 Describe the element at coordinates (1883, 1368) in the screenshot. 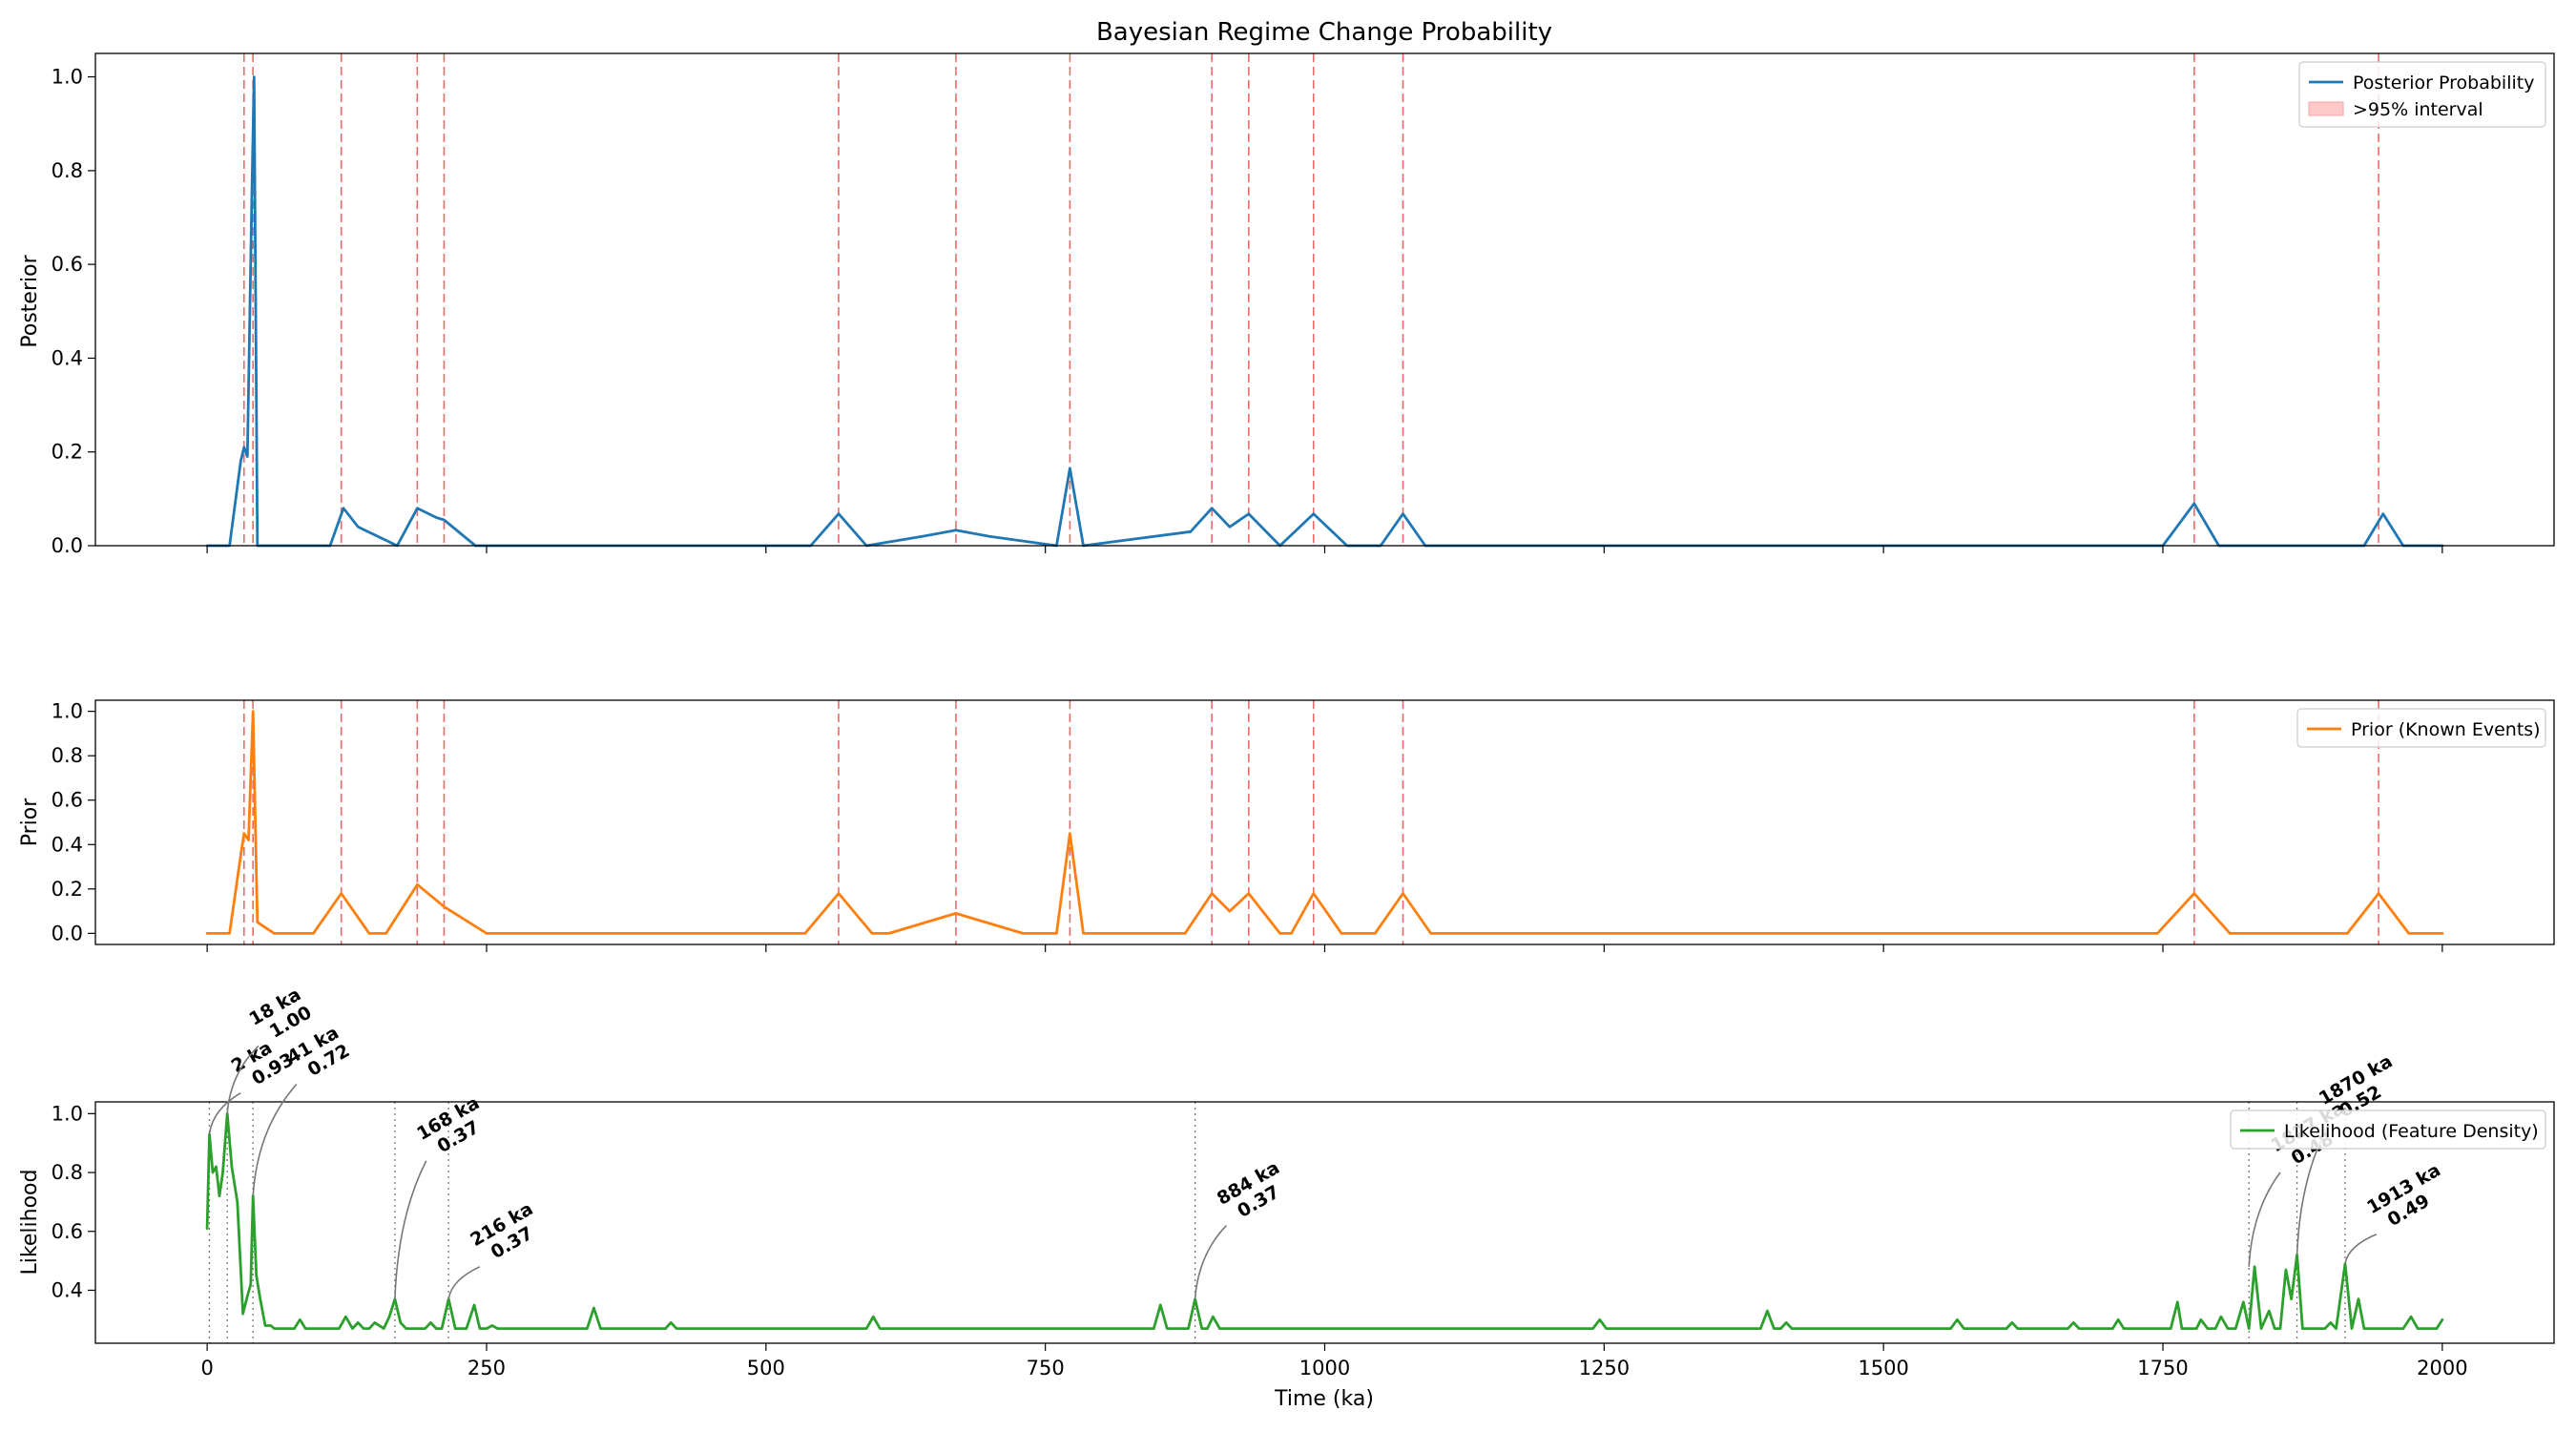

I see `x-tick-label: 1500` at that location.